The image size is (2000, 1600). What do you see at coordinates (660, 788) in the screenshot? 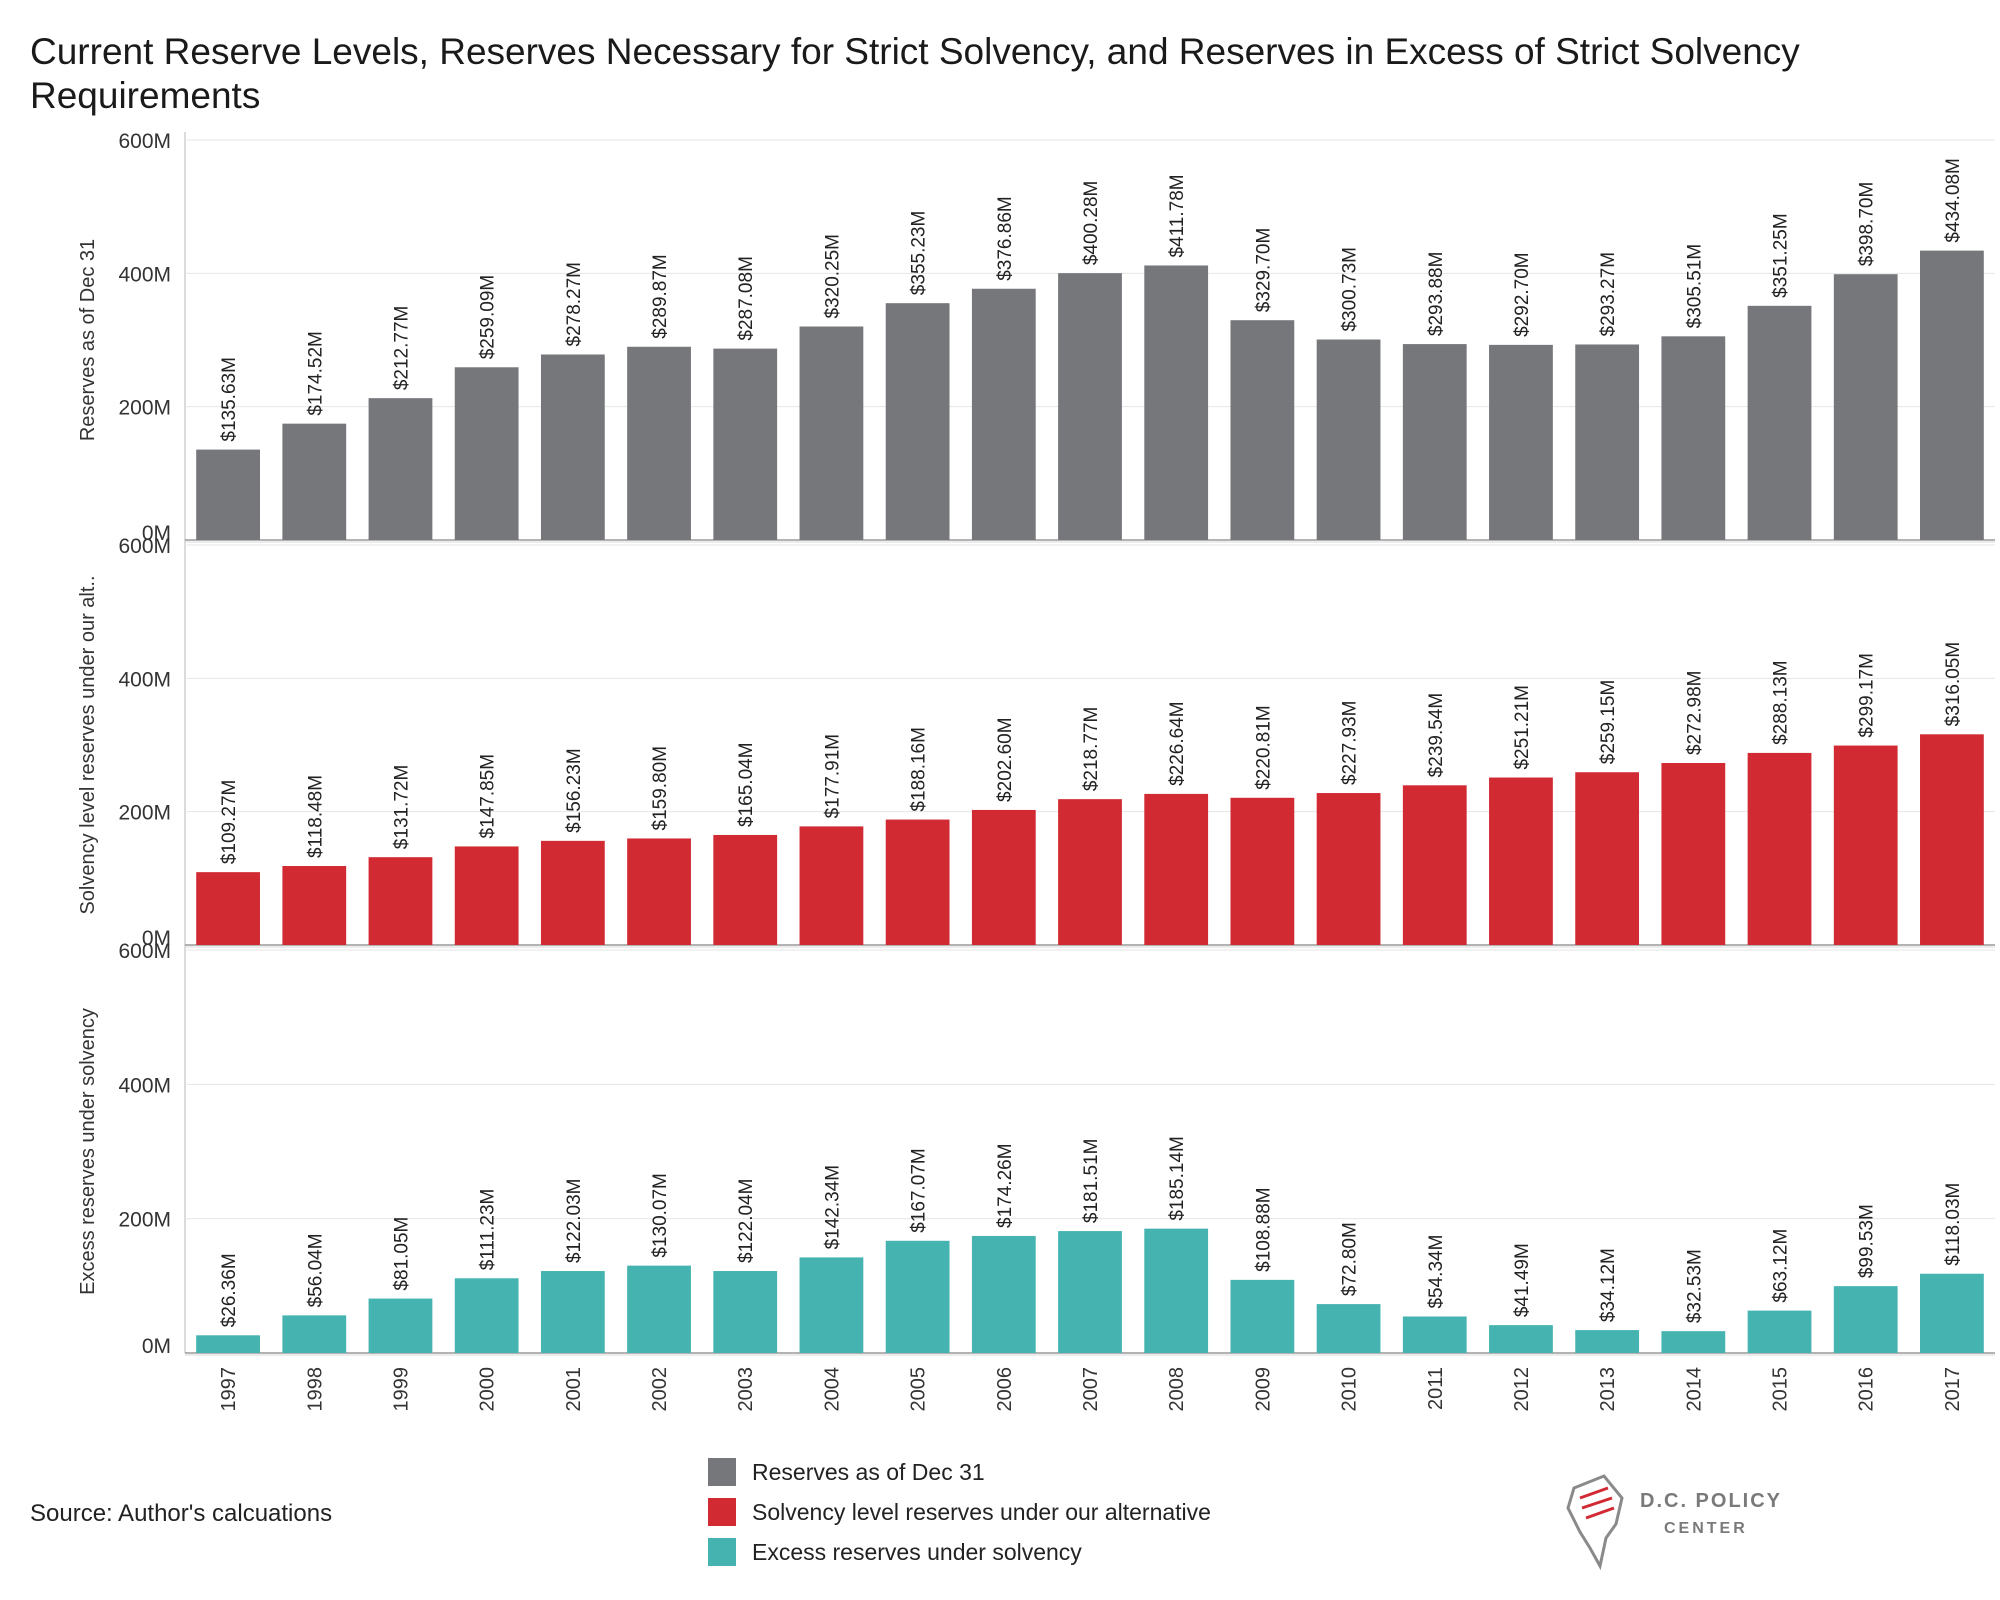
I see `data-label: $159.80M` at bounding box center [660, 788].